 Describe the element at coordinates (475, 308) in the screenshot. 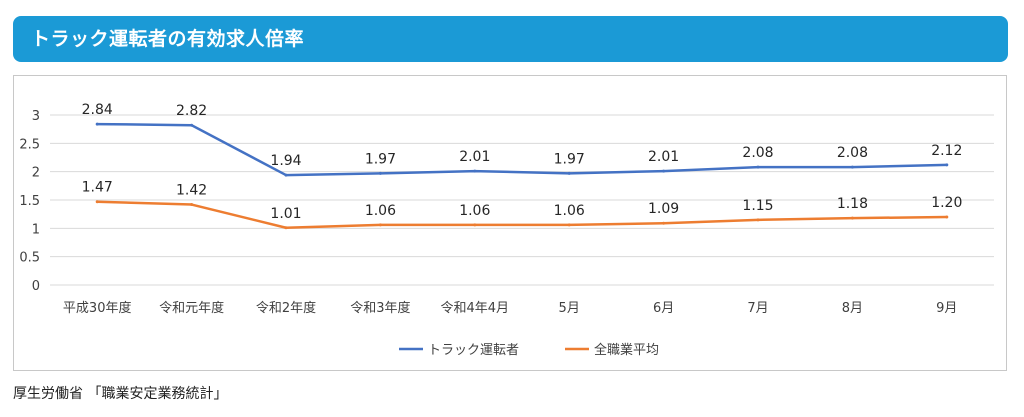

I see `x-tick-label: 令和4年4月` at that location.